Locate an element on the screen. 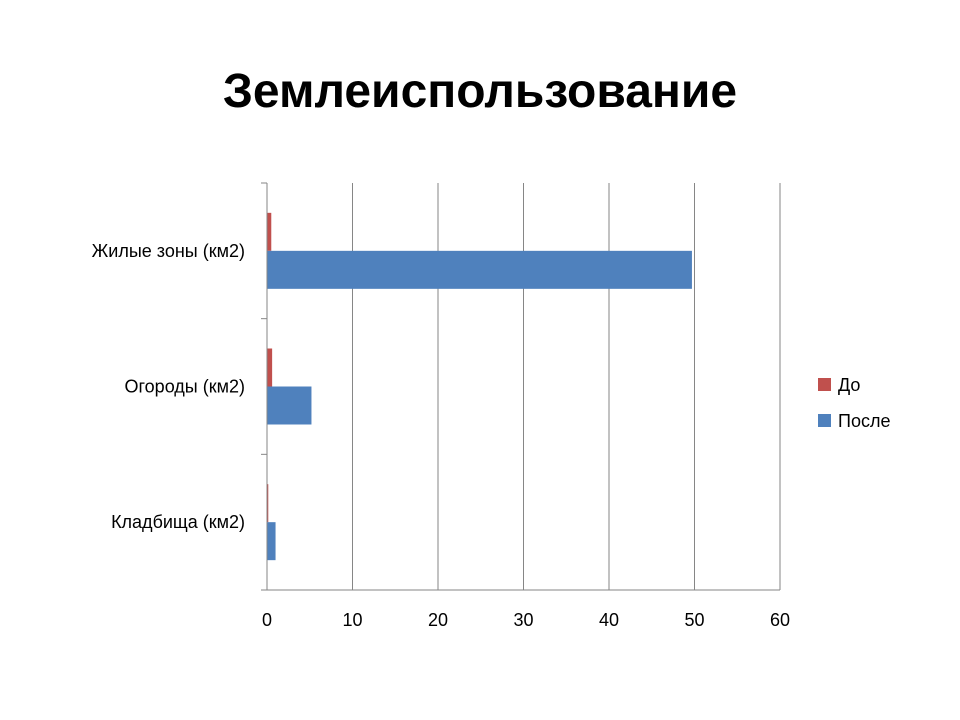  legend: До После is located at coordinates (854, 403).